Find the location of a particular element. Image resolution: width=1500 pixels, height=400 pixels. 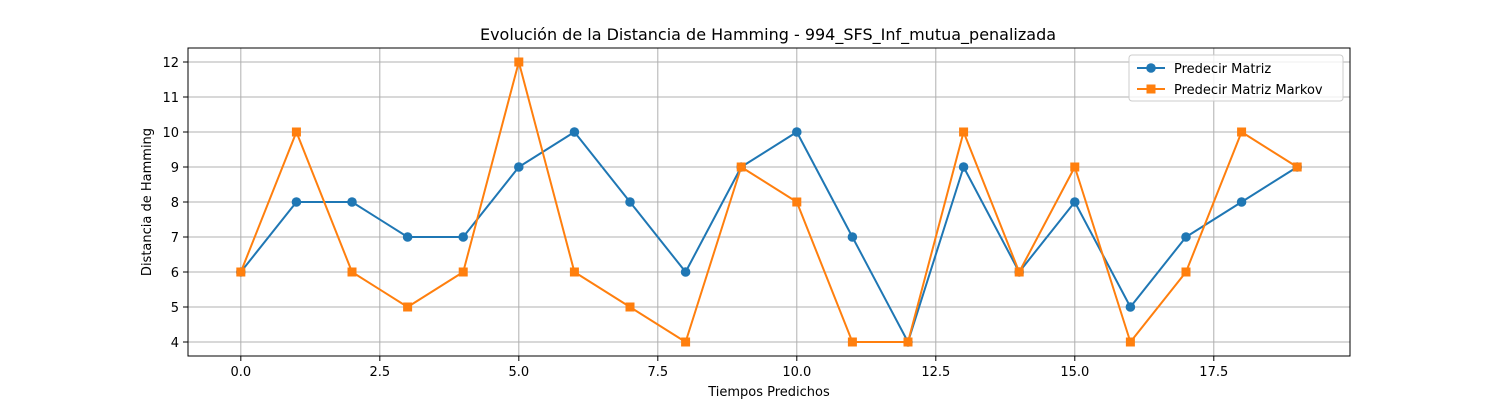

y-tick-label: 4 is located at coordinates (175, 343).